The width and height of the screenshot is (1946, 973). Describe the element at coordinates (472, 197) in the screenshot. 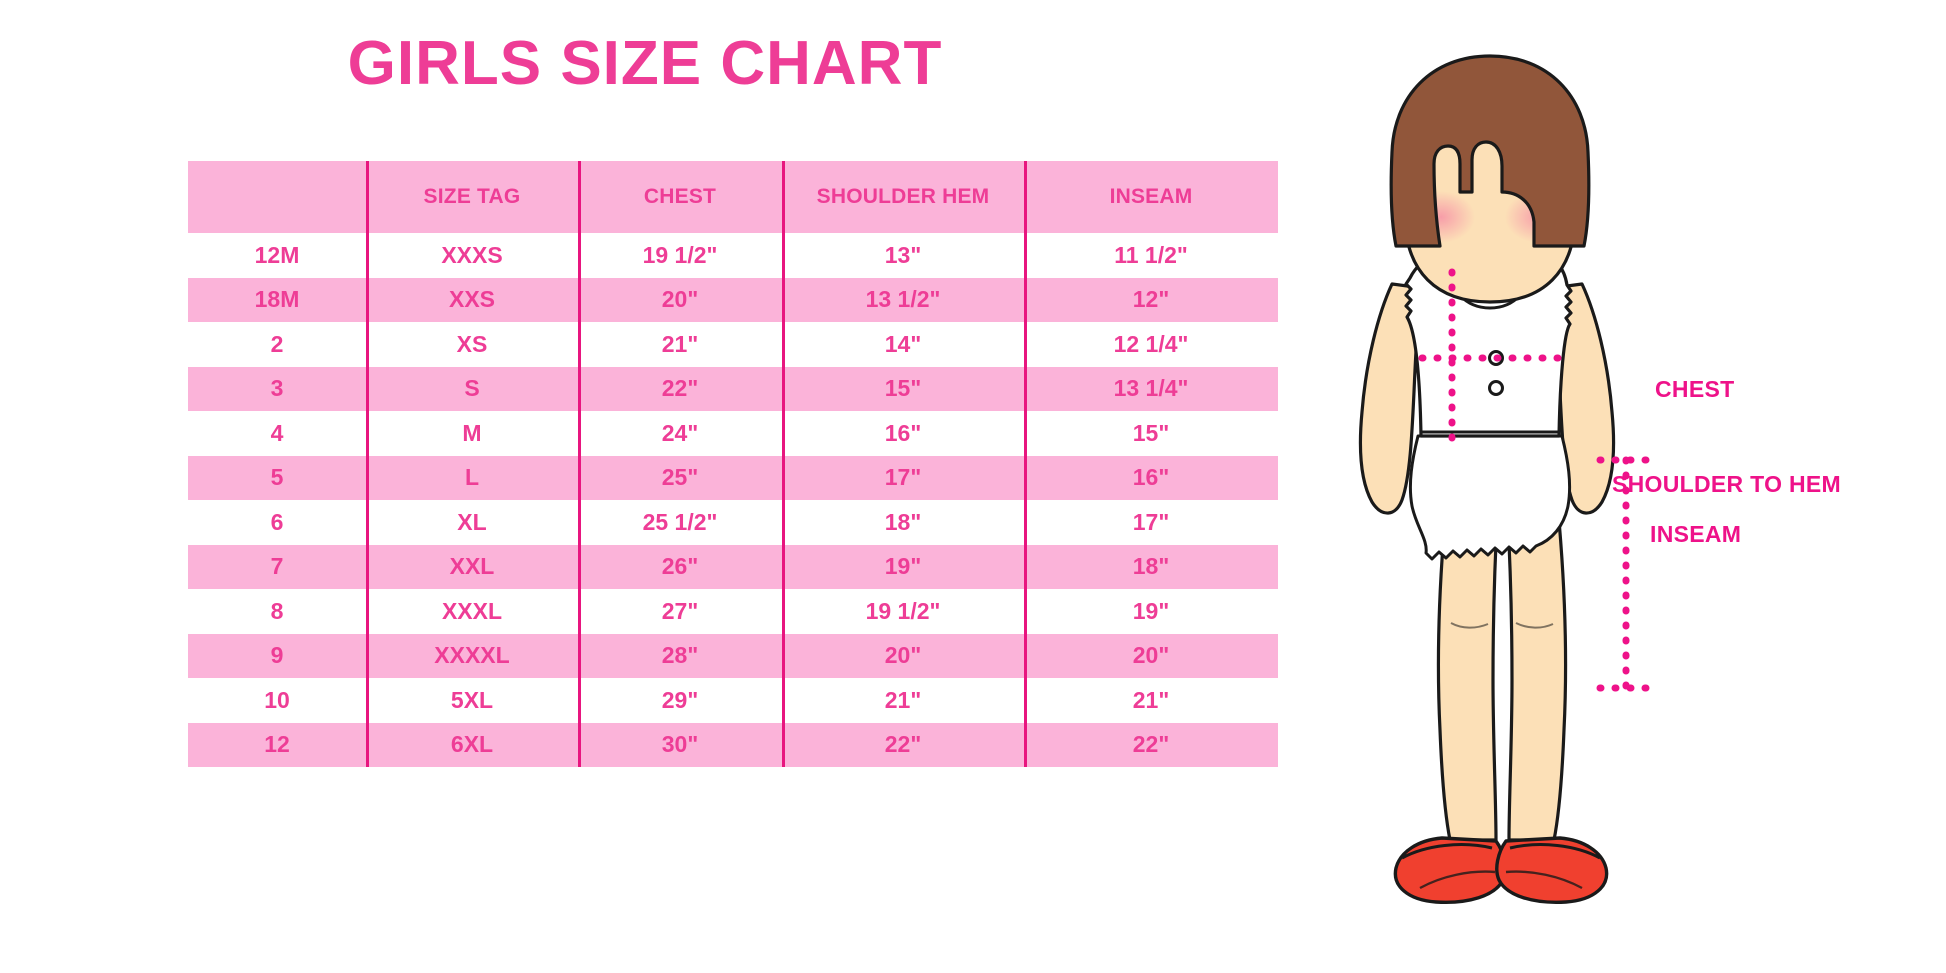

I see `column-header-size-tag: SIZE TAG` at that location.